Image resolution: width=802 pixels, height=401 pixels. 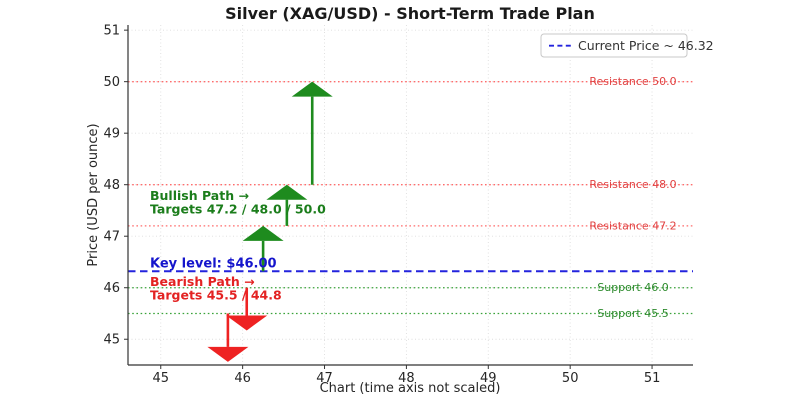 What do you see at coordinates (632, 225) in the screenshot?
I see `resistance-label-47-2: Resistance 47.2` at bounding box center [632, 225].